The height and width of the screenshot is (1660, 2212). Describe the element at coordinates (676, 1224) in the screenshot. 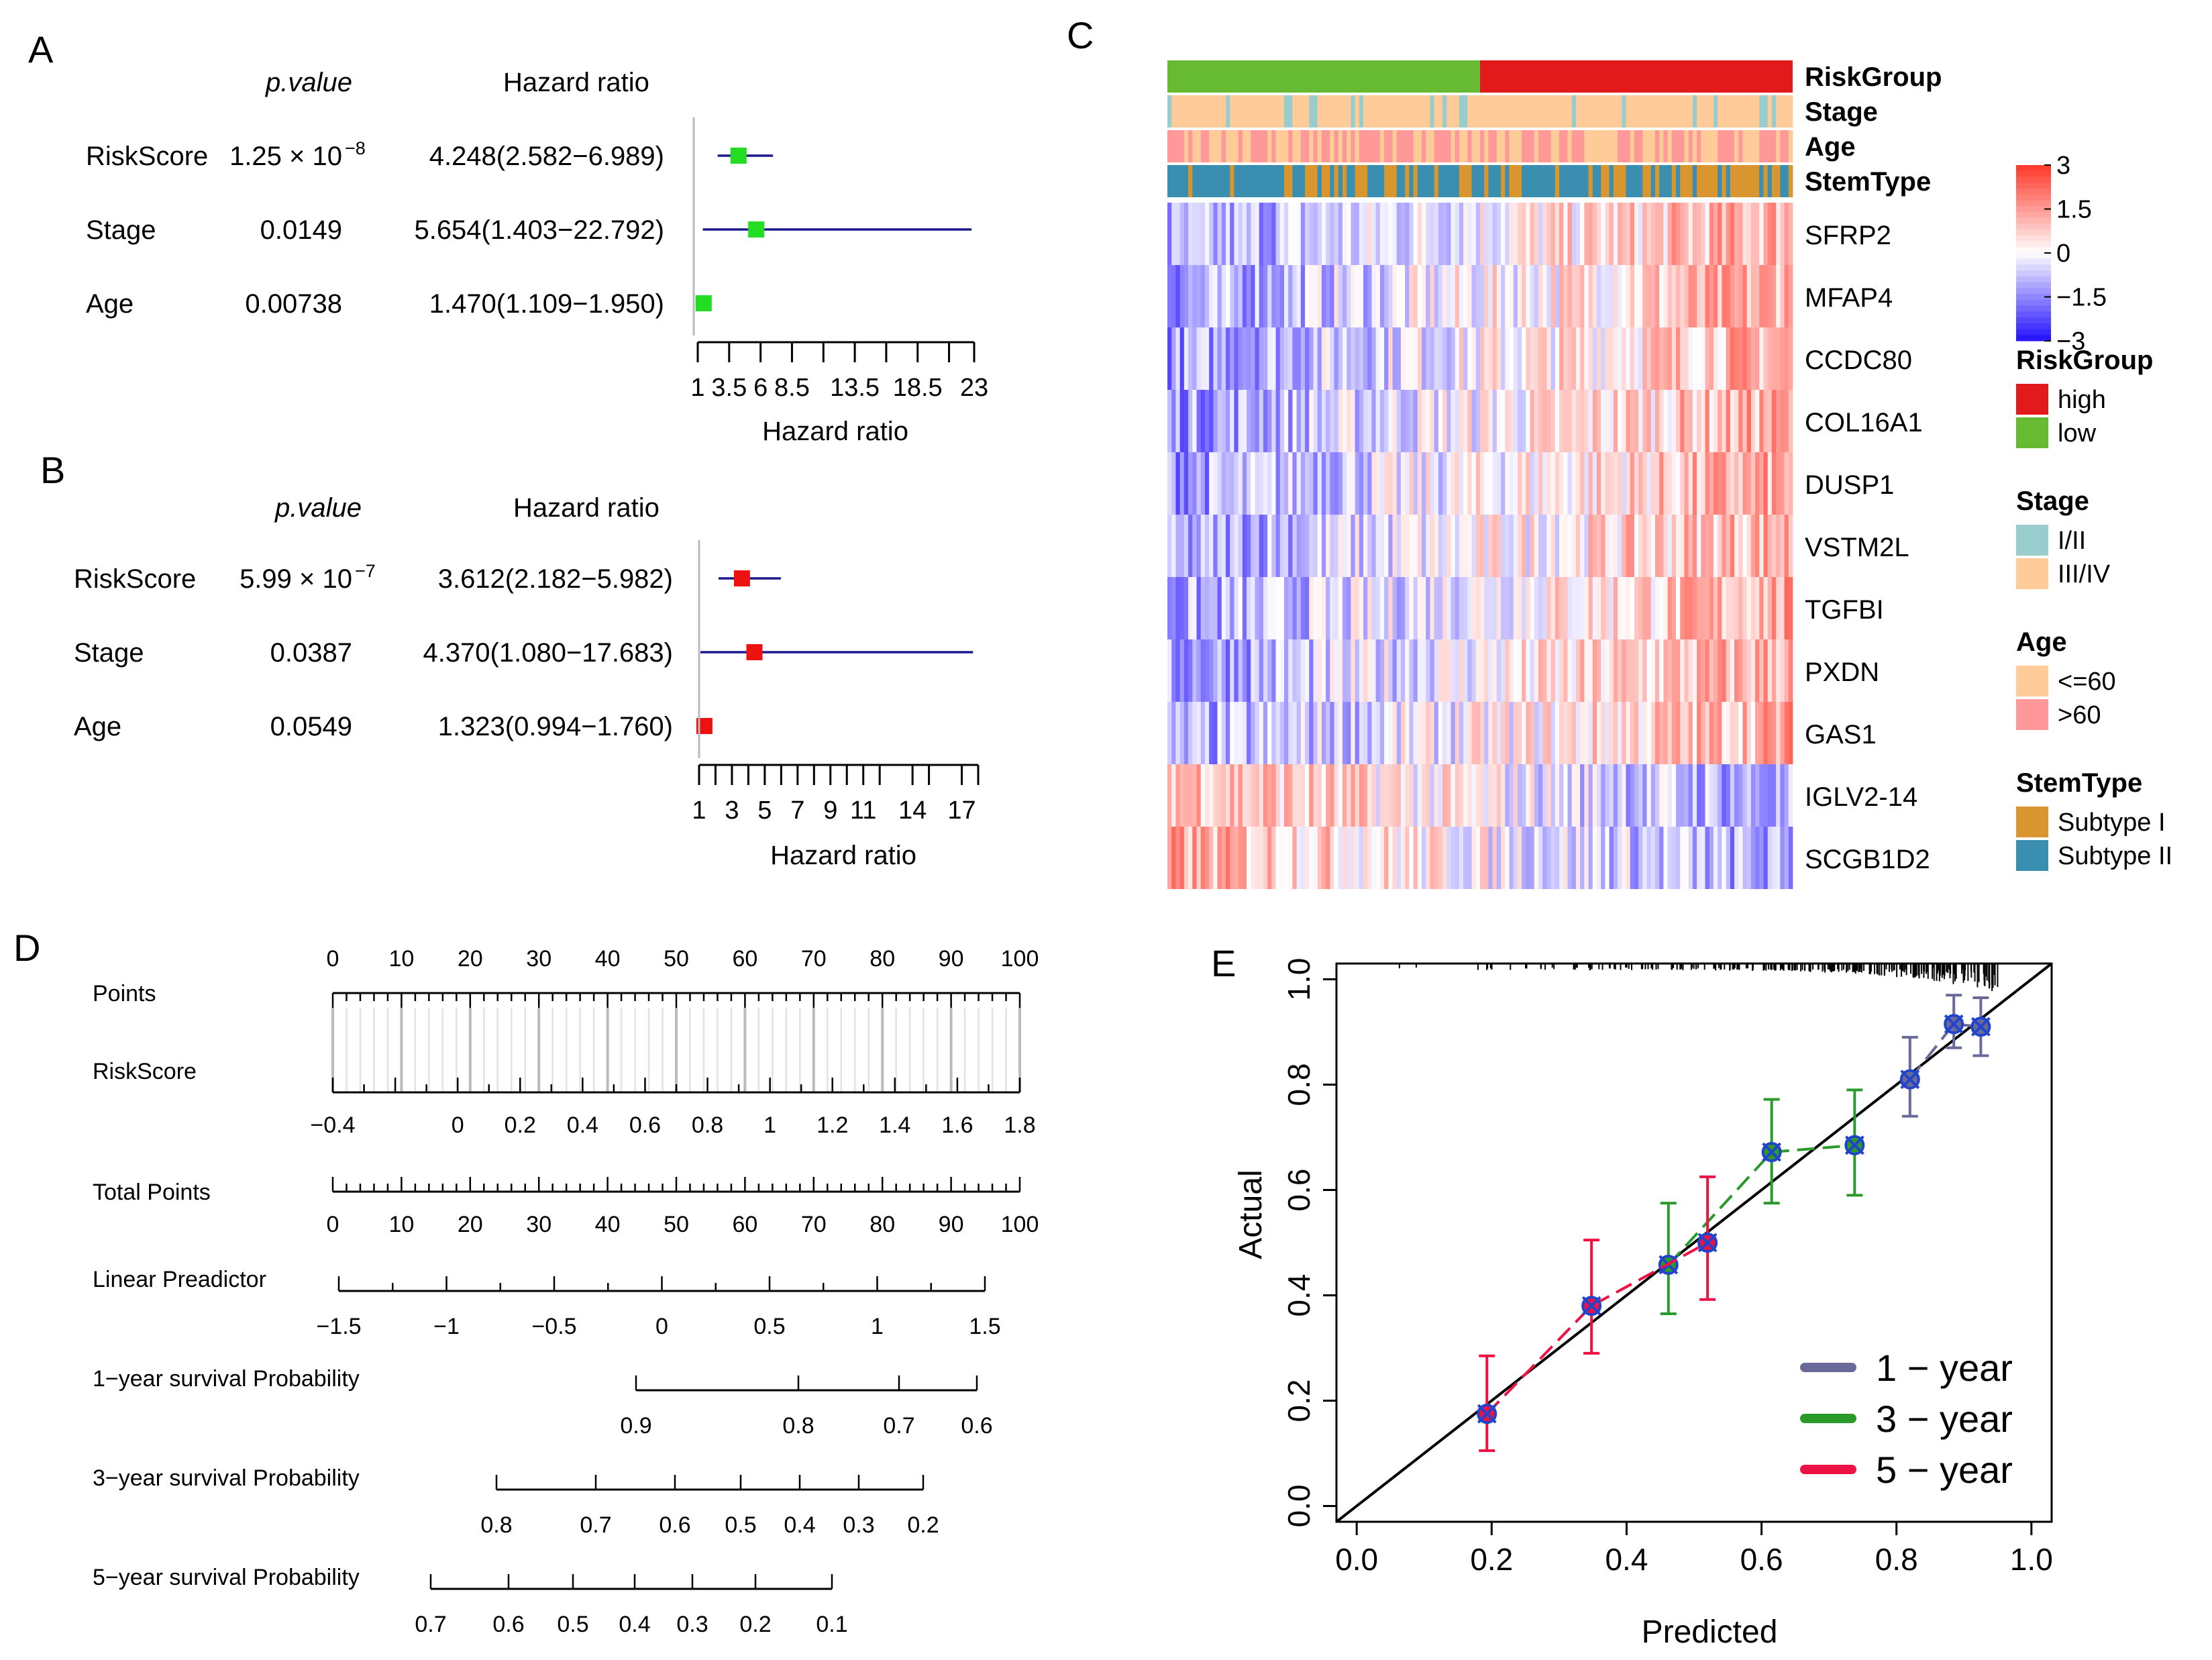

I see `total-points-tick-label: 50` at that location.